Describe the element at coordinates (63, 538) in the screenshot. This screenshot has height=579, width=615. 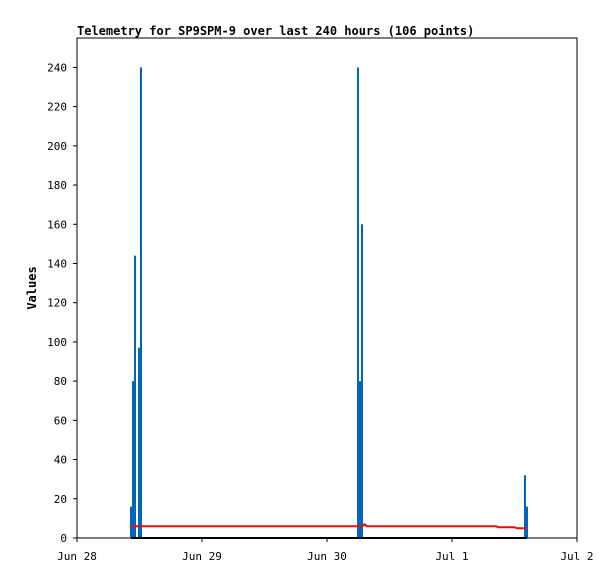
I see `y-tick-label: 0` at that location.